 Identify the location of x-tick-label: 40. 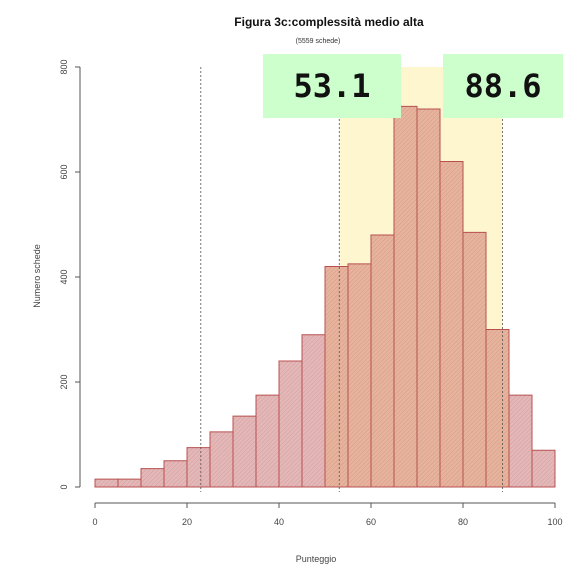
(279, 522).